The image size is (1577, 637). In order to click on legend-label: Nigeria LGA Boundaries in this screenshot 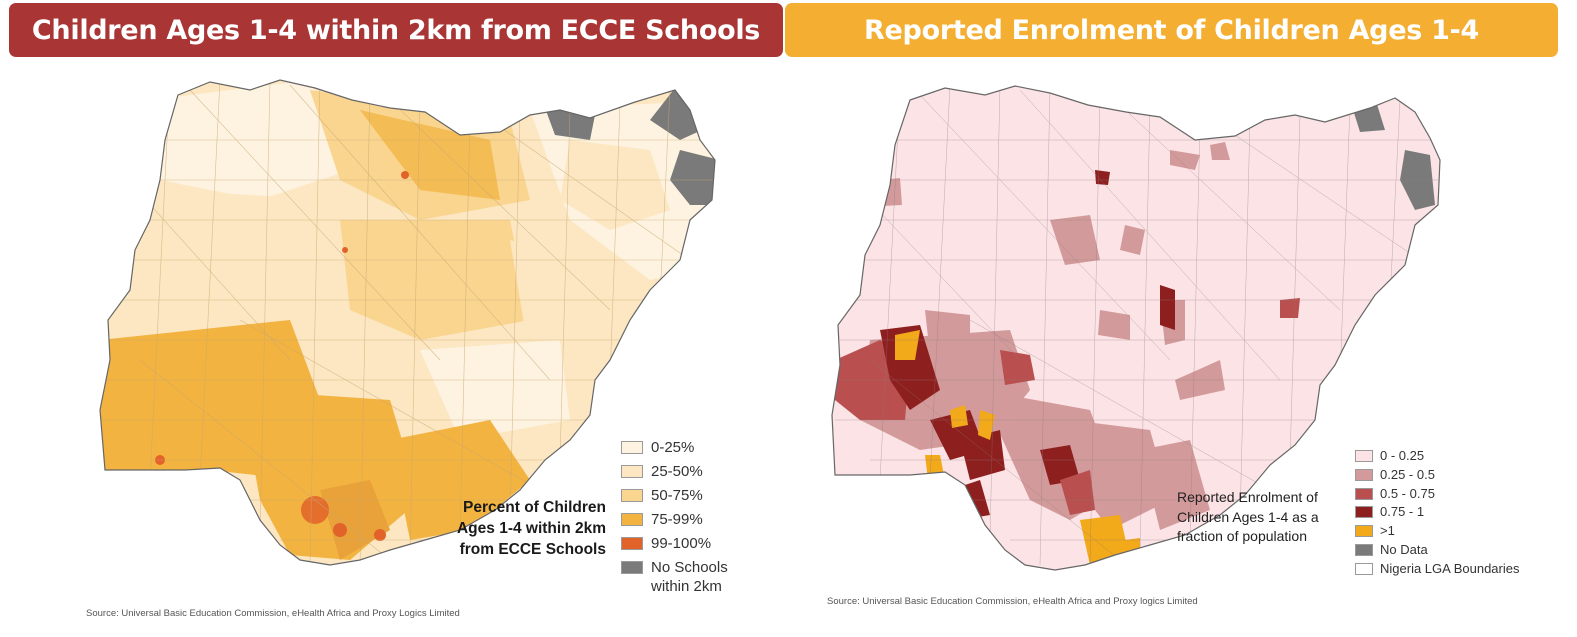, I will do `click(1450, 568)`.